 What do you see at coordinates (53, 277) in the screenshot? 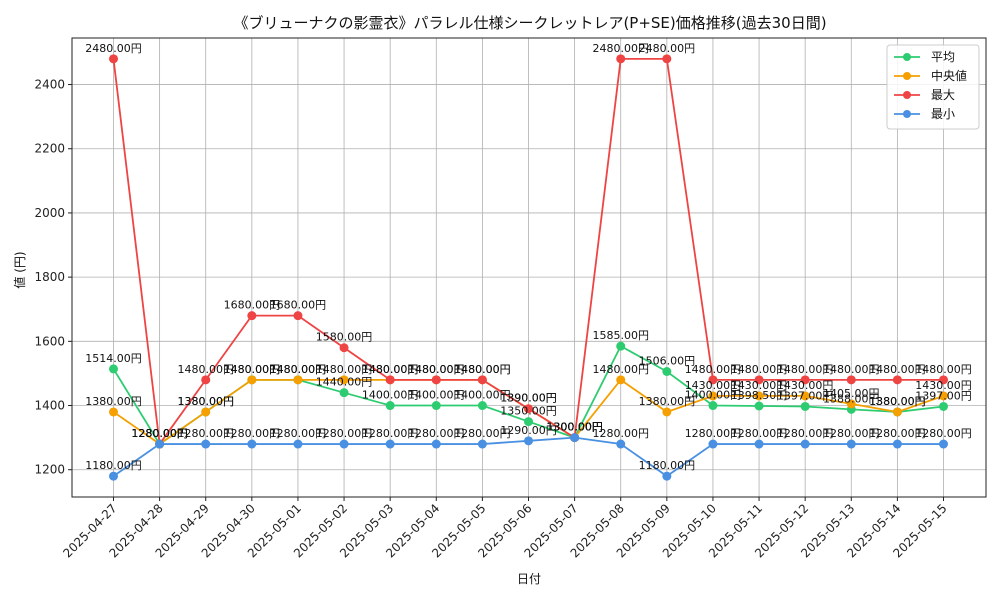
I see `y-axis: 1200 1400 1600 1800 2000 2200 2400` at bounding box center [53, 277].